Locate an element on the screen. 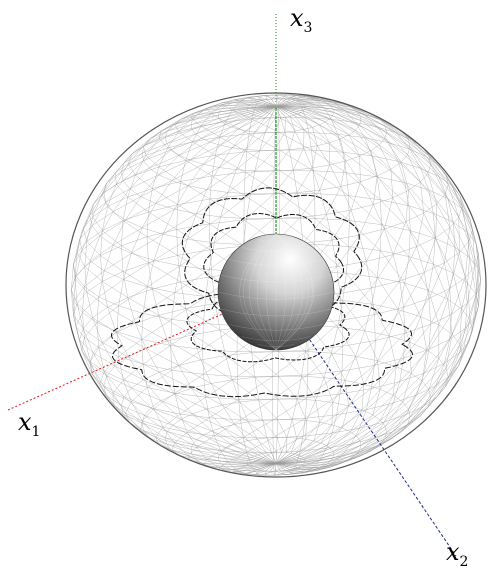  axis-x1-label: x1 is located at coordinates (29, 424).